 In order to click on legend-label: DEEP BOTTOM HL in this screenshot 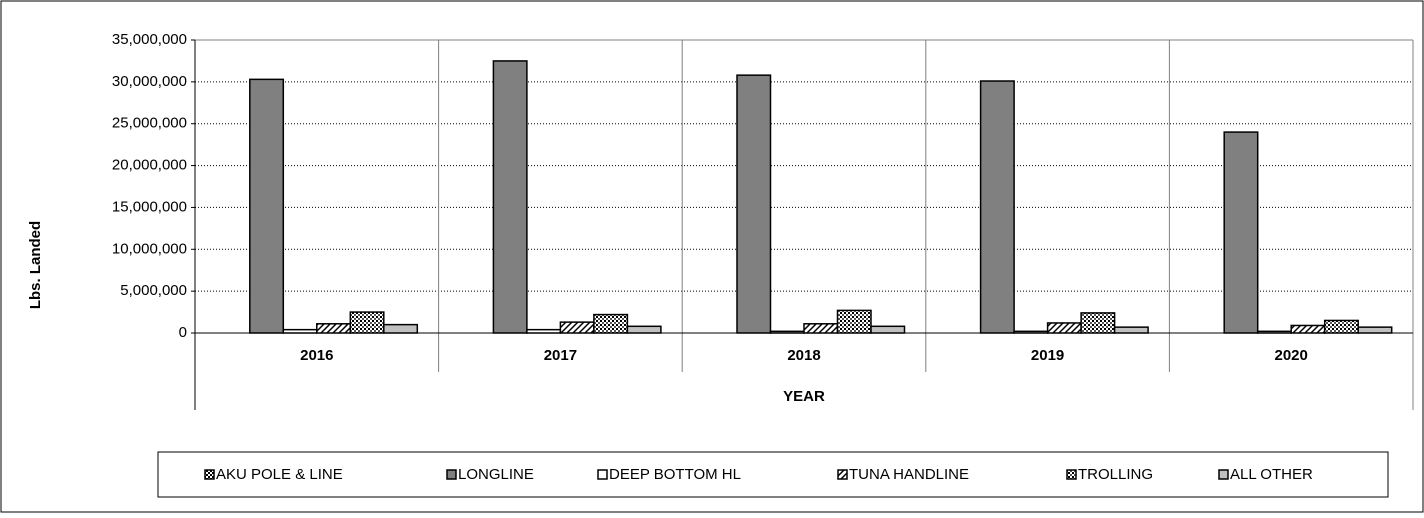, I will do `click(675, 474)`.